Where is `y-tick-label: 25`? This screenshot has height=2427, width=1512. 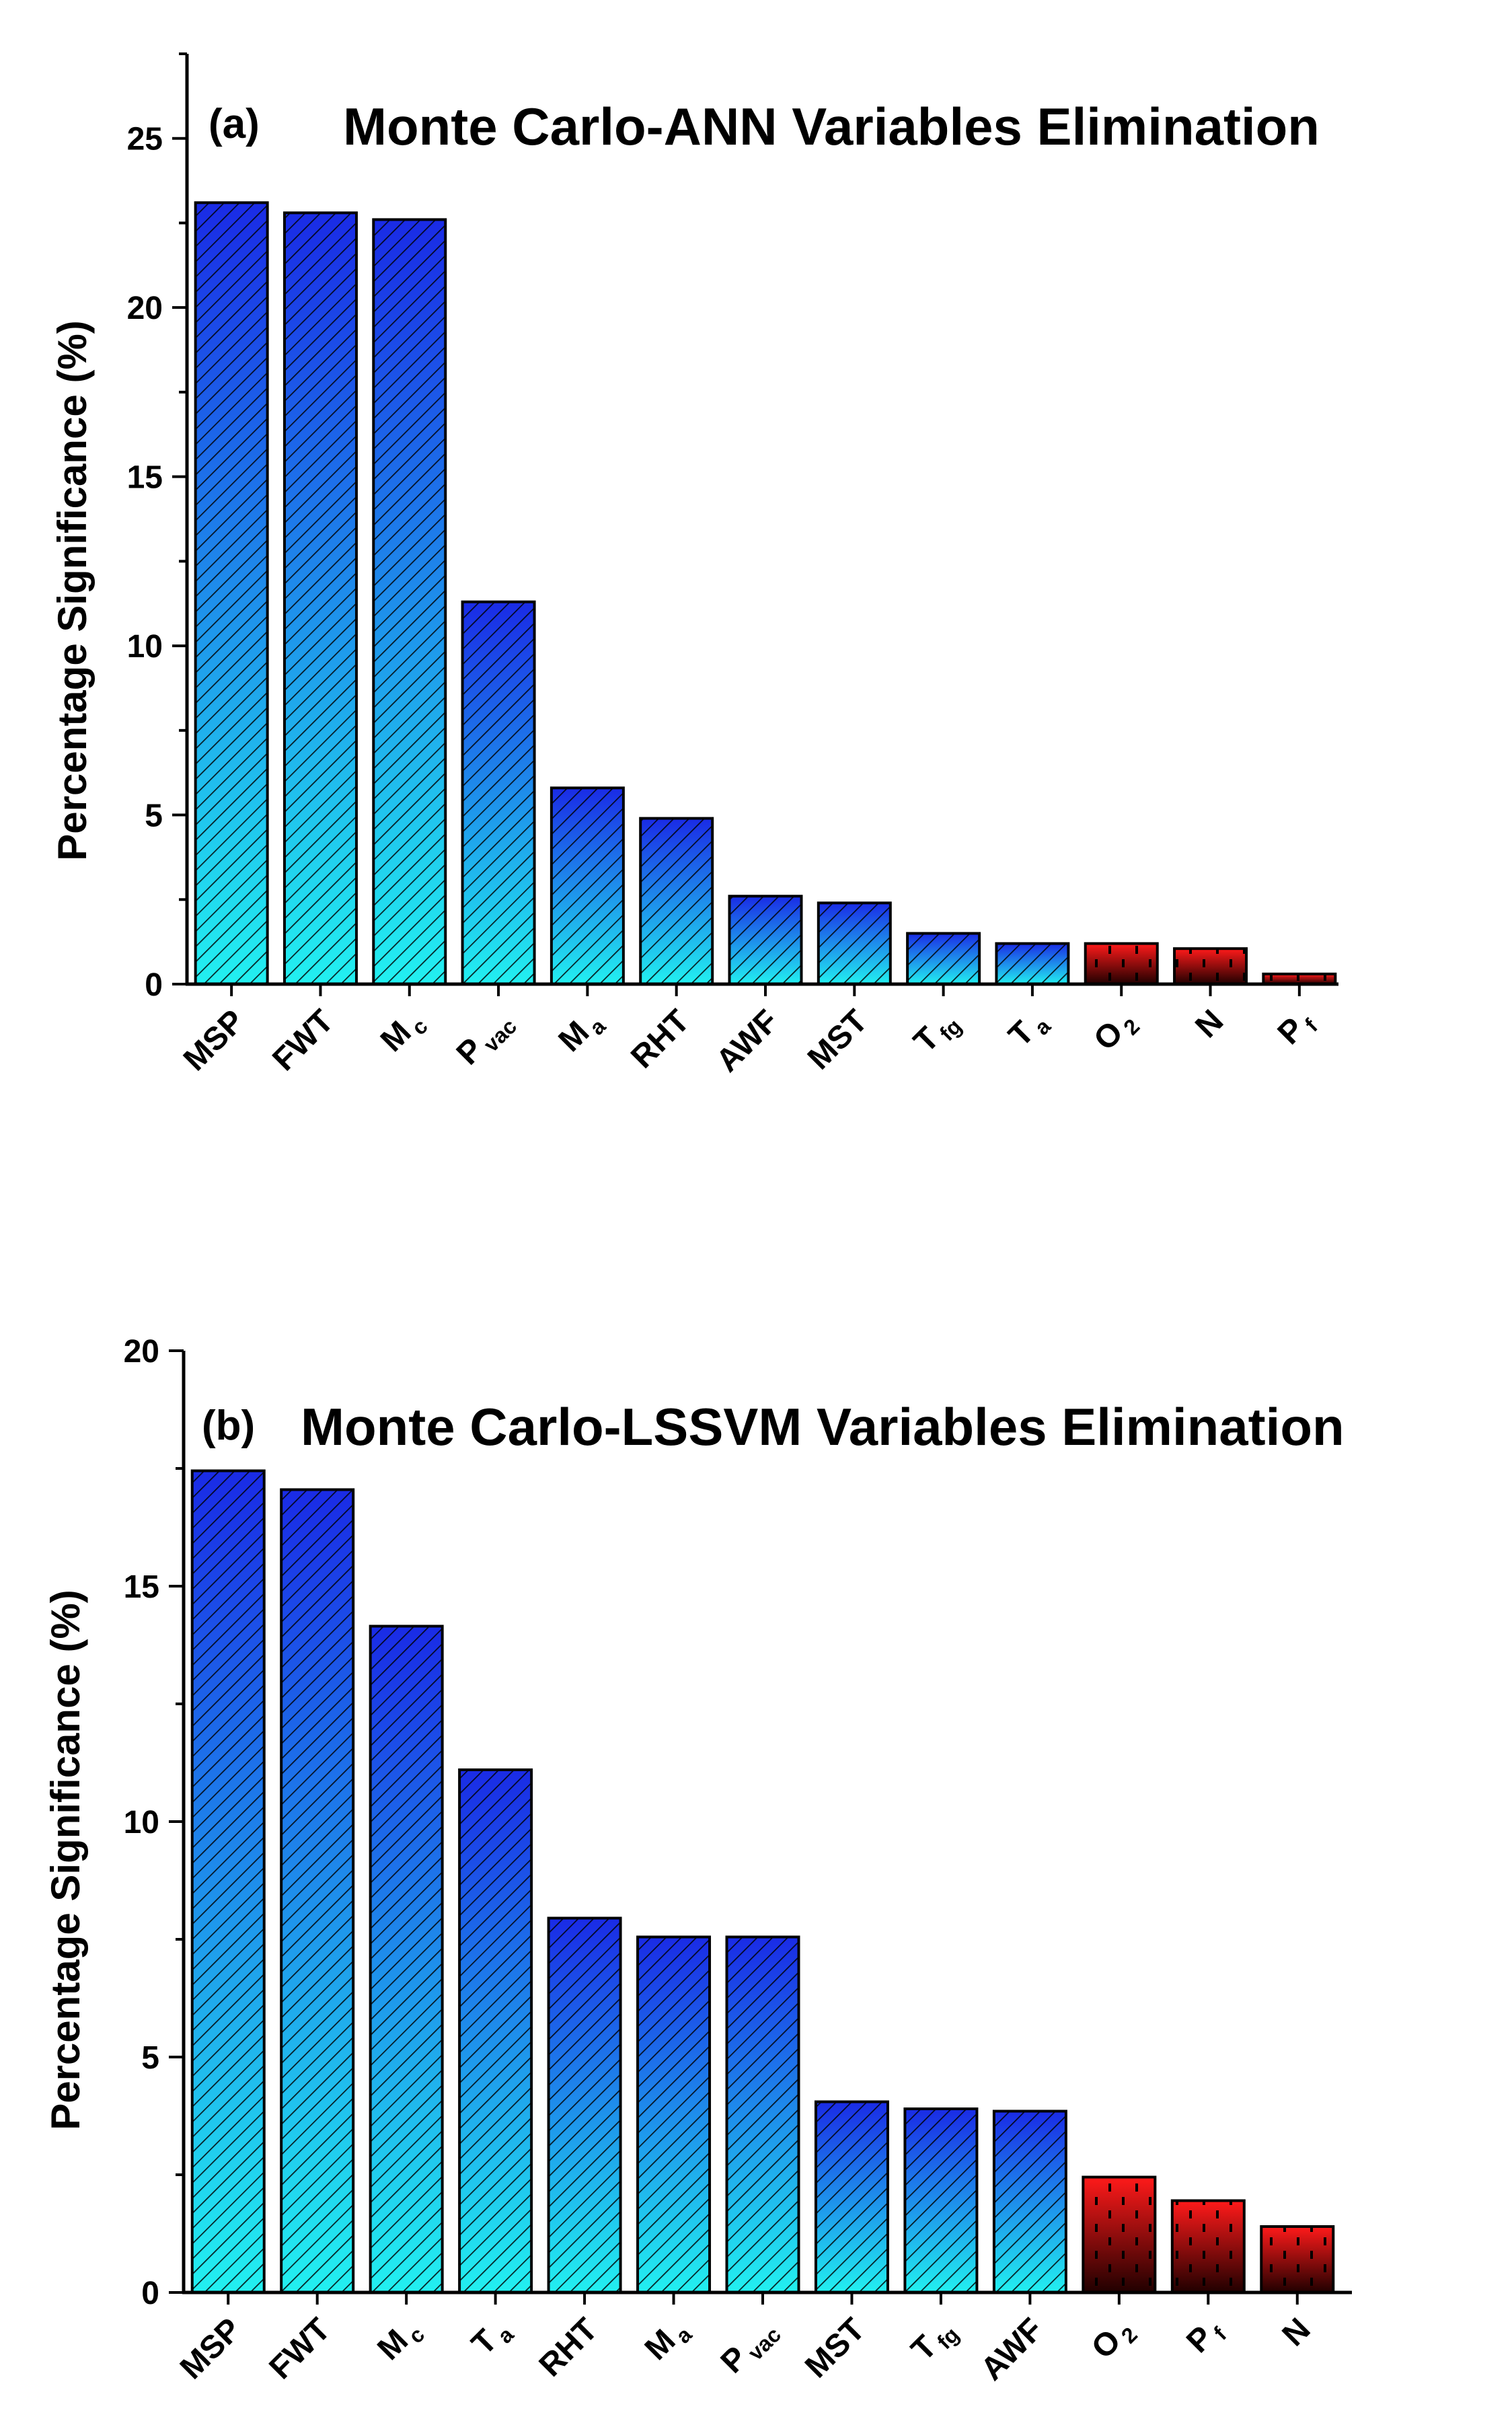
y-tick-label: 25 is located at coordinates (145, 140).